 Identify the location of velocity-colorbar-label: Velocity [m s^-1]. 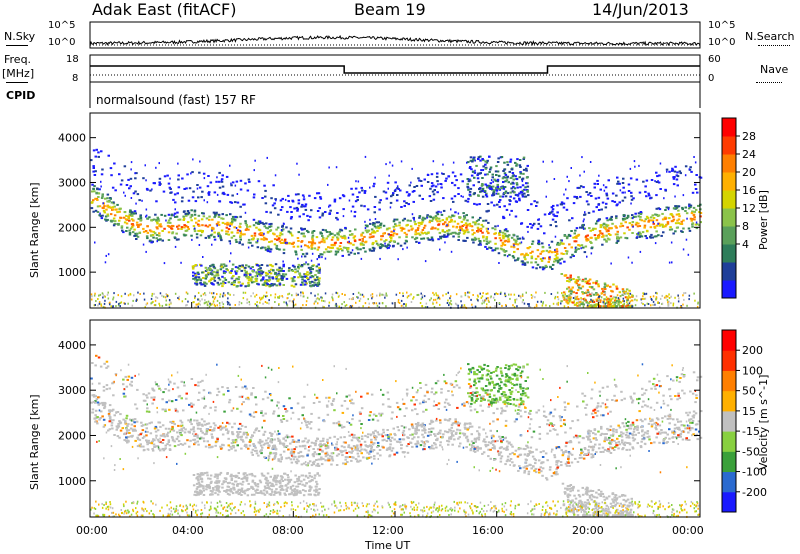
(763, 422).